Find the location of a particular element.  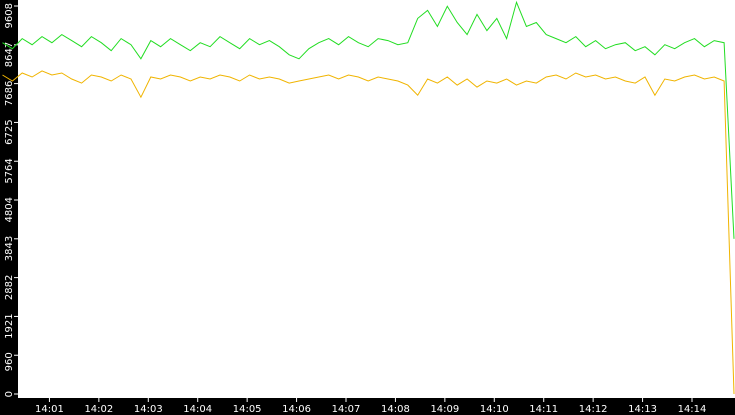

x-tick-label: 14:06 is located at coordinates (296, 409).